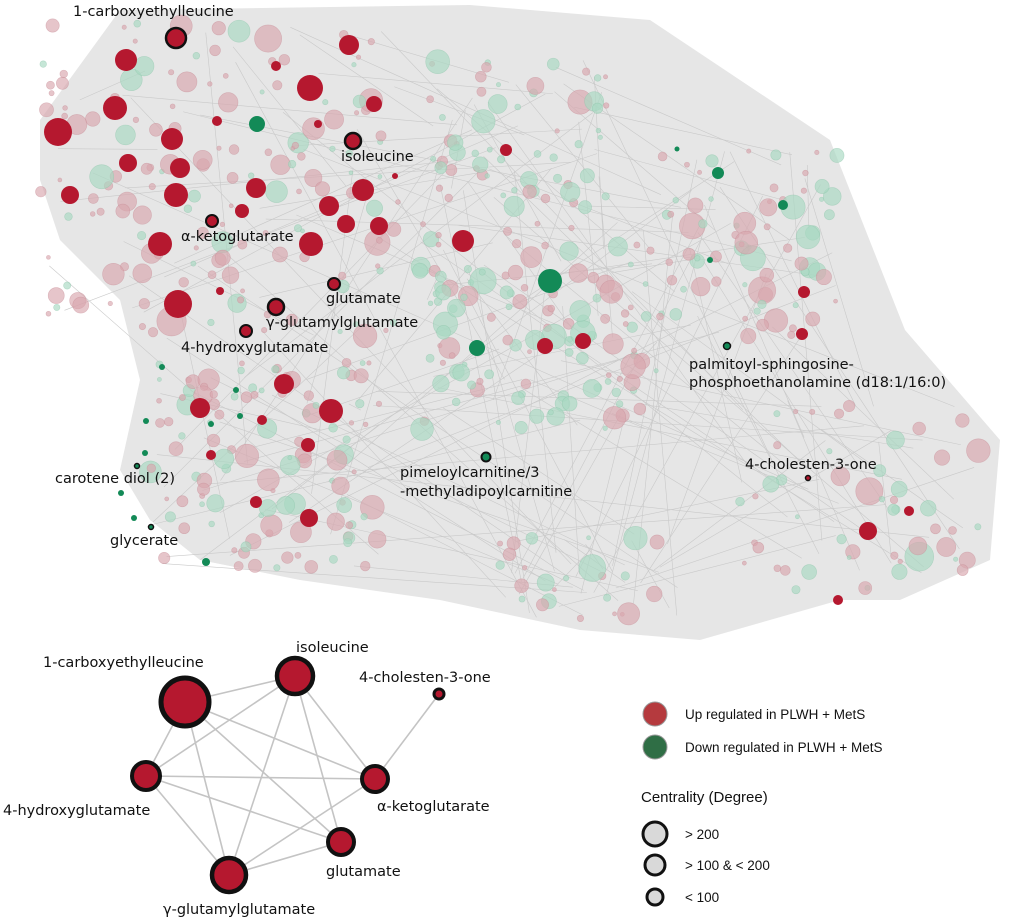 Image resolution: width=1020 pixels, height=919 pixels. I want to click on sub-label-isoleucine: isoleucine, so click(332, 648).